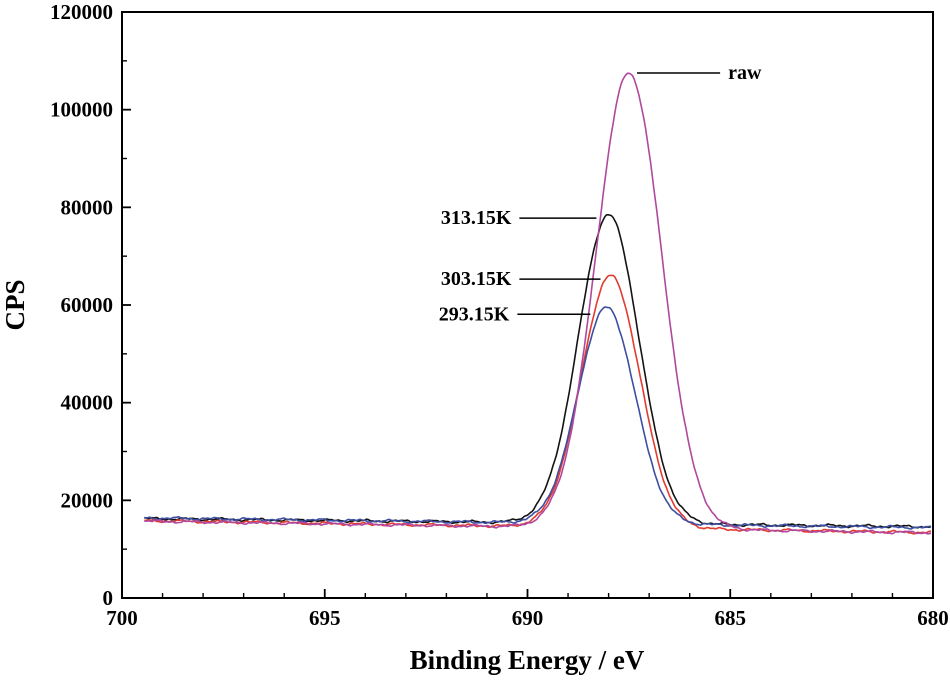 This screenshot has width=950, height=687. I want to click on annotation-label-313.15K: 313.15K, so click(476, 218).